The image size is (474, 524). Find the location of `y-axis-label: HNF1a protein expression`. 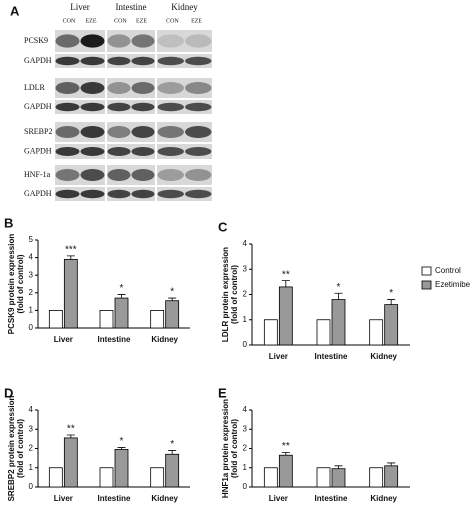

y-axis-label: HNF1a protein expression is located at coordinates (225, 448).